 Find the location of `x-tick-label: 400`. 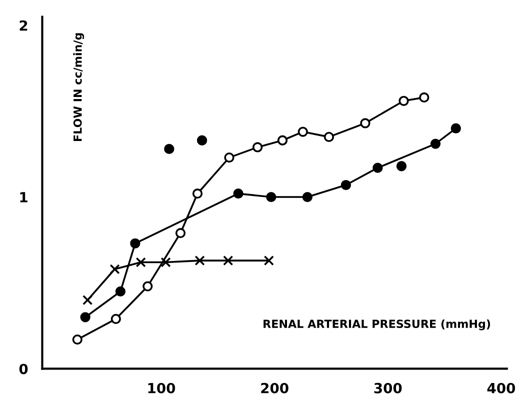

x-tick-label: 400 is located at coordinates (501, 388).